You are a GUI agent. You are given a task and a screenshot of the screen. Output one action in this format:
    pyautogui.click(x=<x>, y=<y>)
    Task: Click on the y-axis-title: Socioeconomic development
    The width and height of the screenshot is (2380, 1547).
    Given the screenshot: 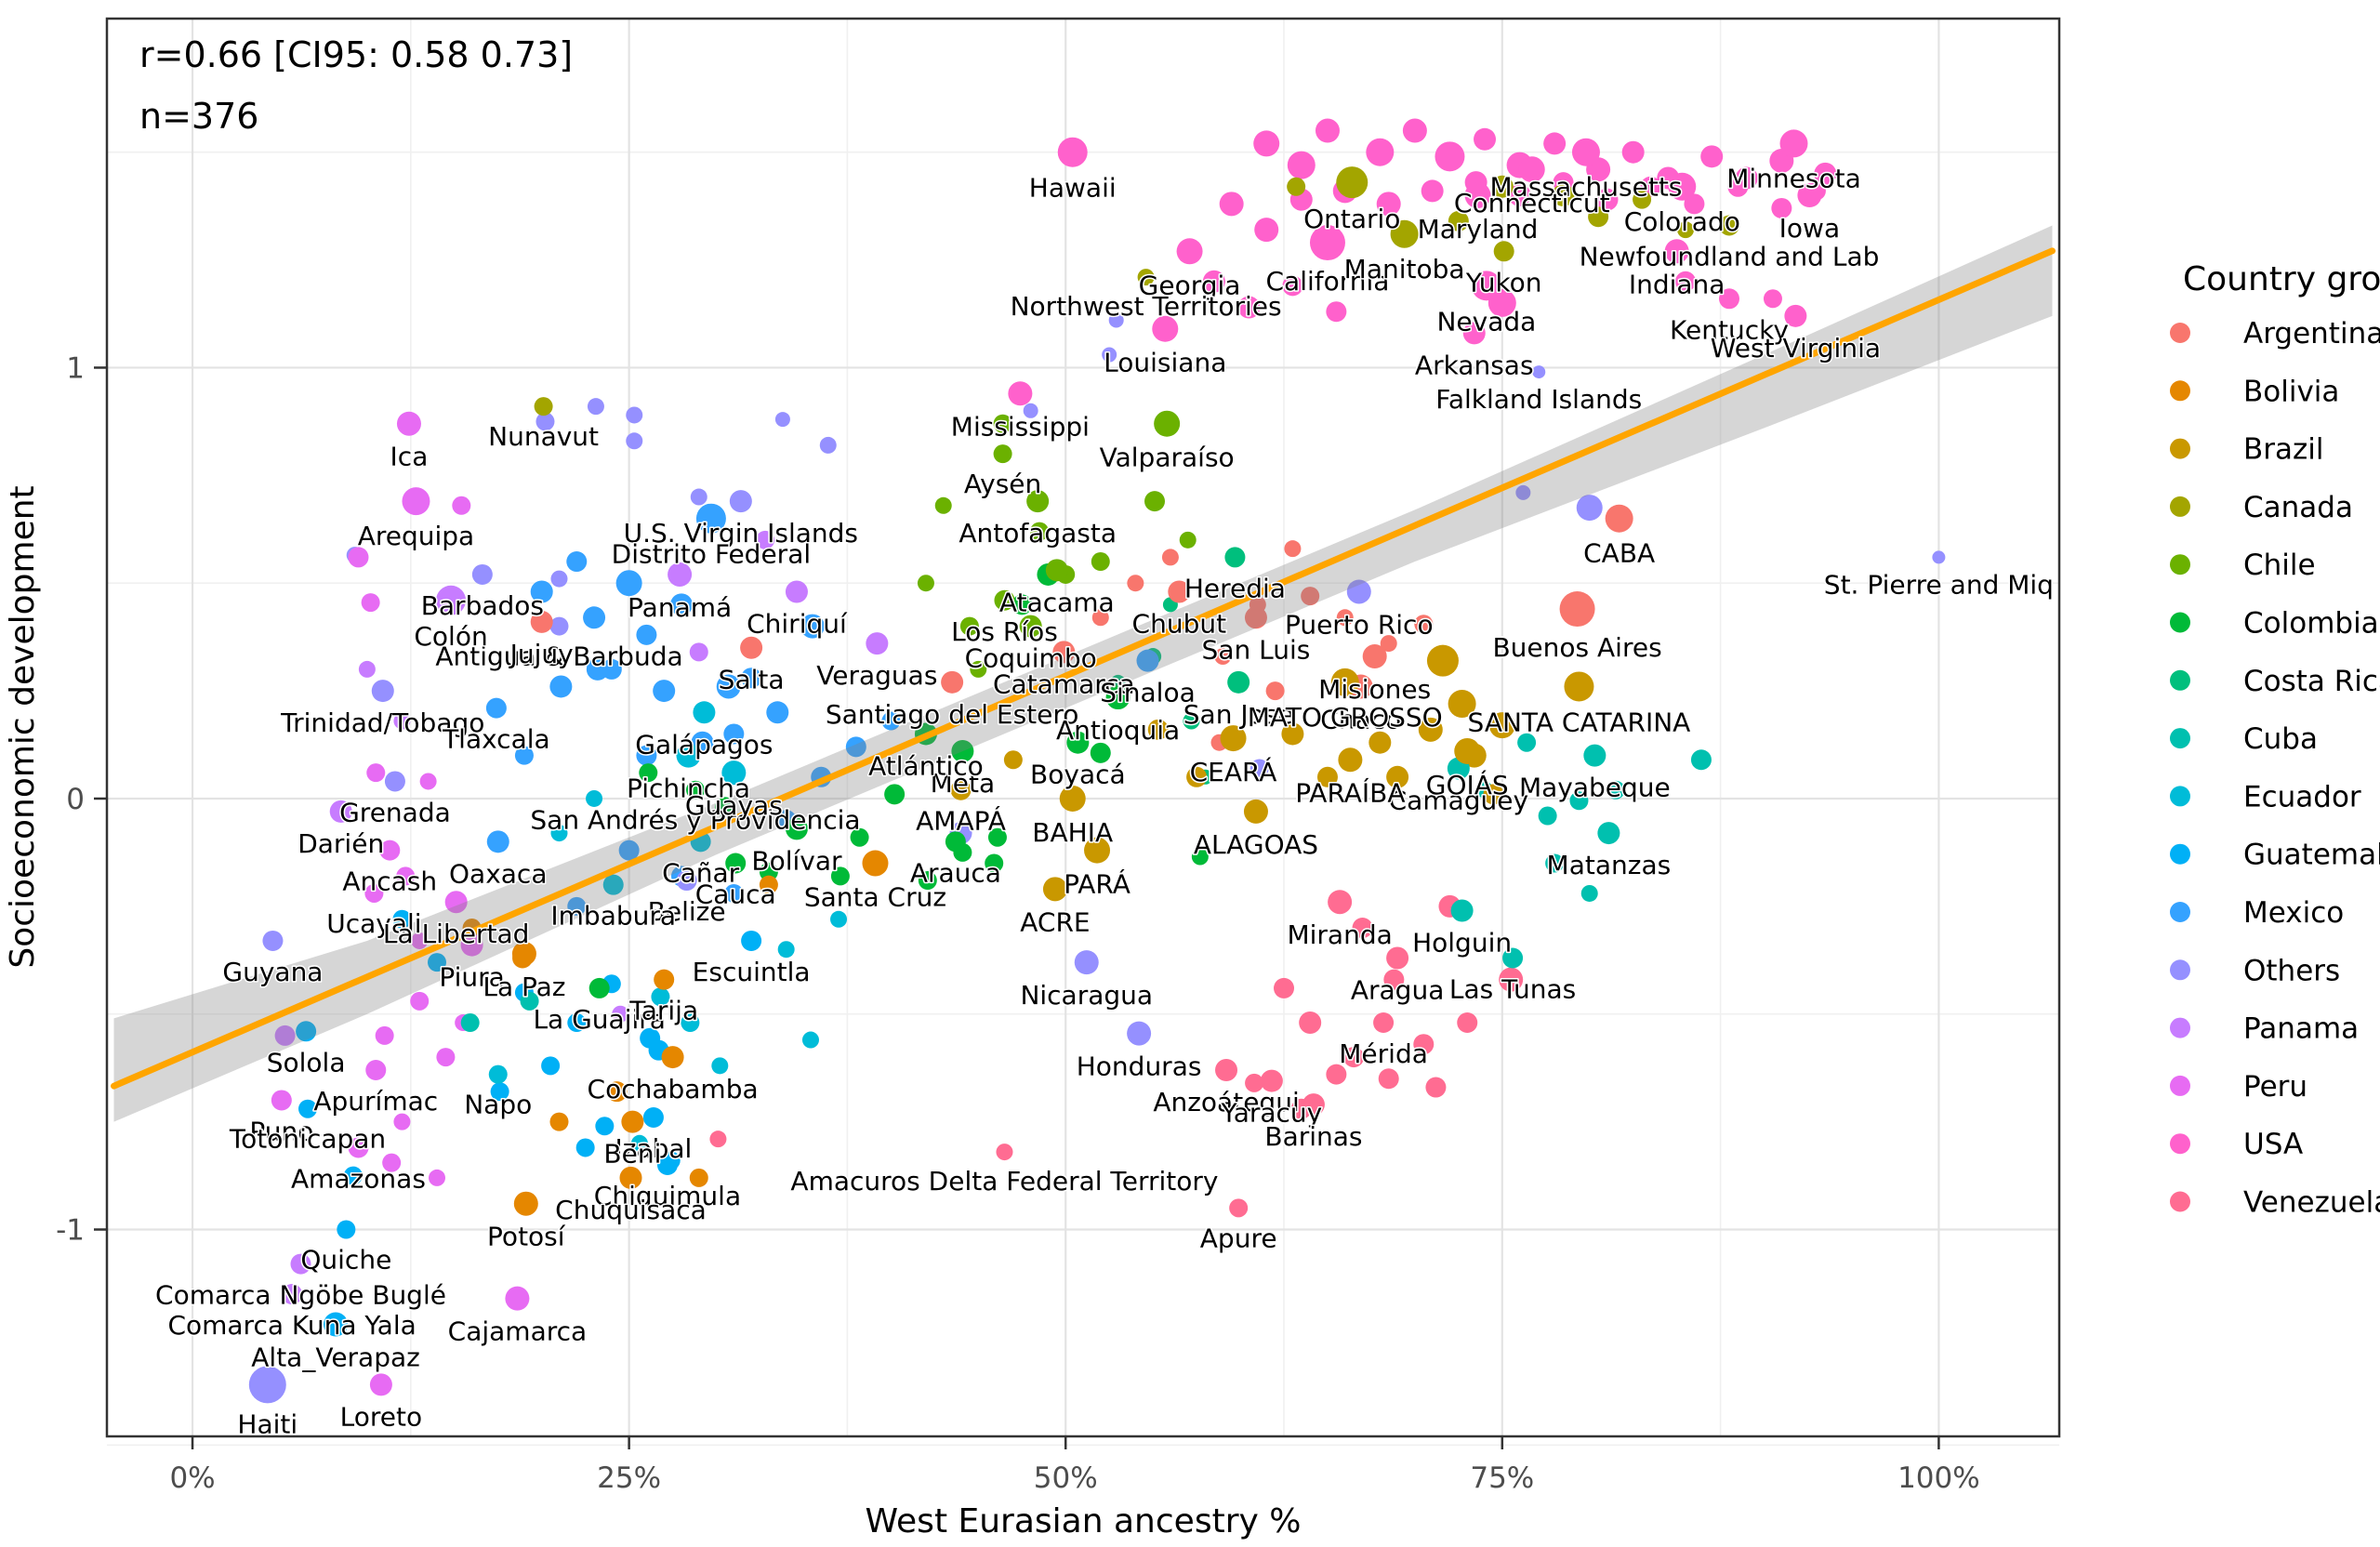 What is the action you would take?
    pyautogui.click(x=23, y=726)
    